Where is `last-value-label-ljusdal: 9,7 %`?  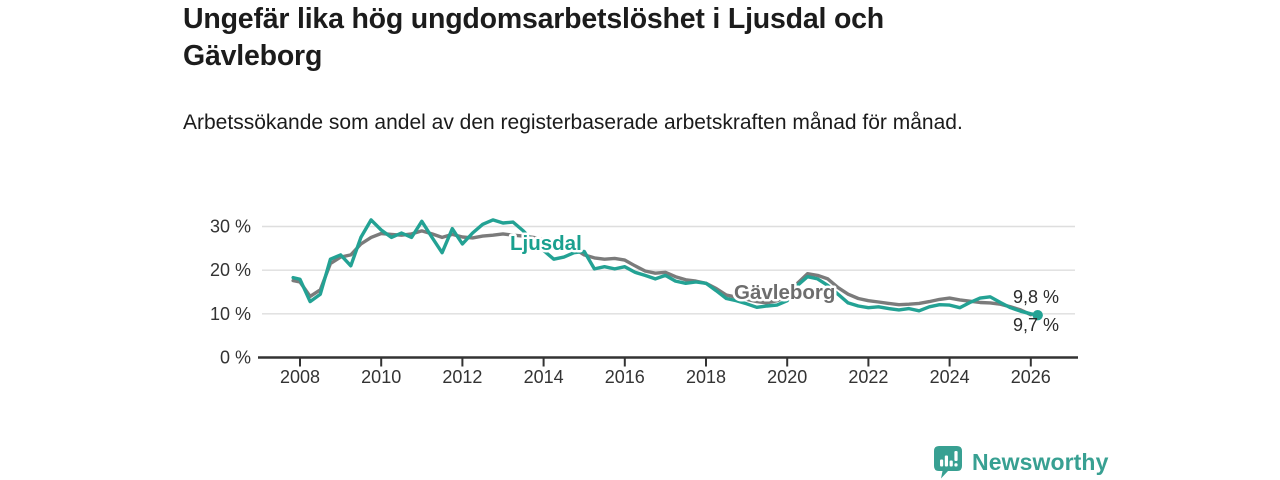
last-value-label-ljusdal: 9,7 % is located at coordinates (1036, 325).